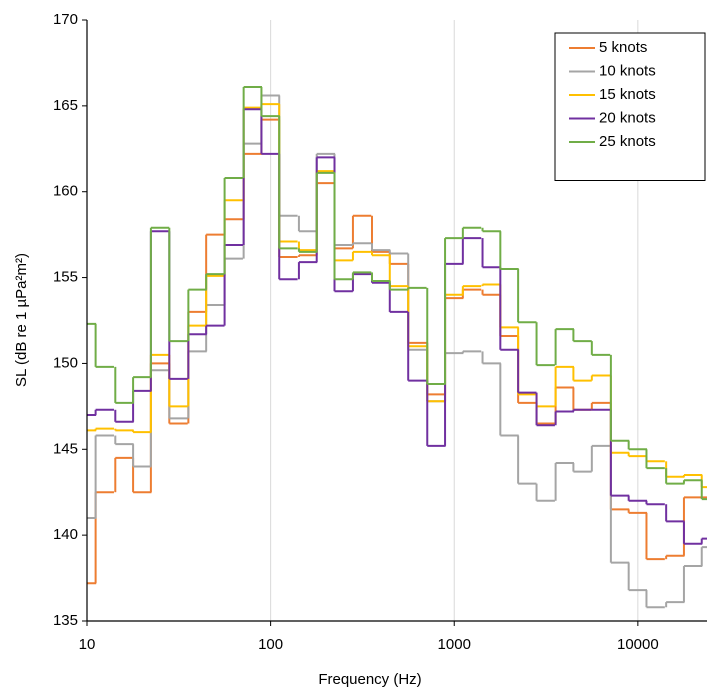  What do you see at coordinates (627, 117) in the screenshot?
I see `legend-label: 20 knots` at bounding box center [627, 117].